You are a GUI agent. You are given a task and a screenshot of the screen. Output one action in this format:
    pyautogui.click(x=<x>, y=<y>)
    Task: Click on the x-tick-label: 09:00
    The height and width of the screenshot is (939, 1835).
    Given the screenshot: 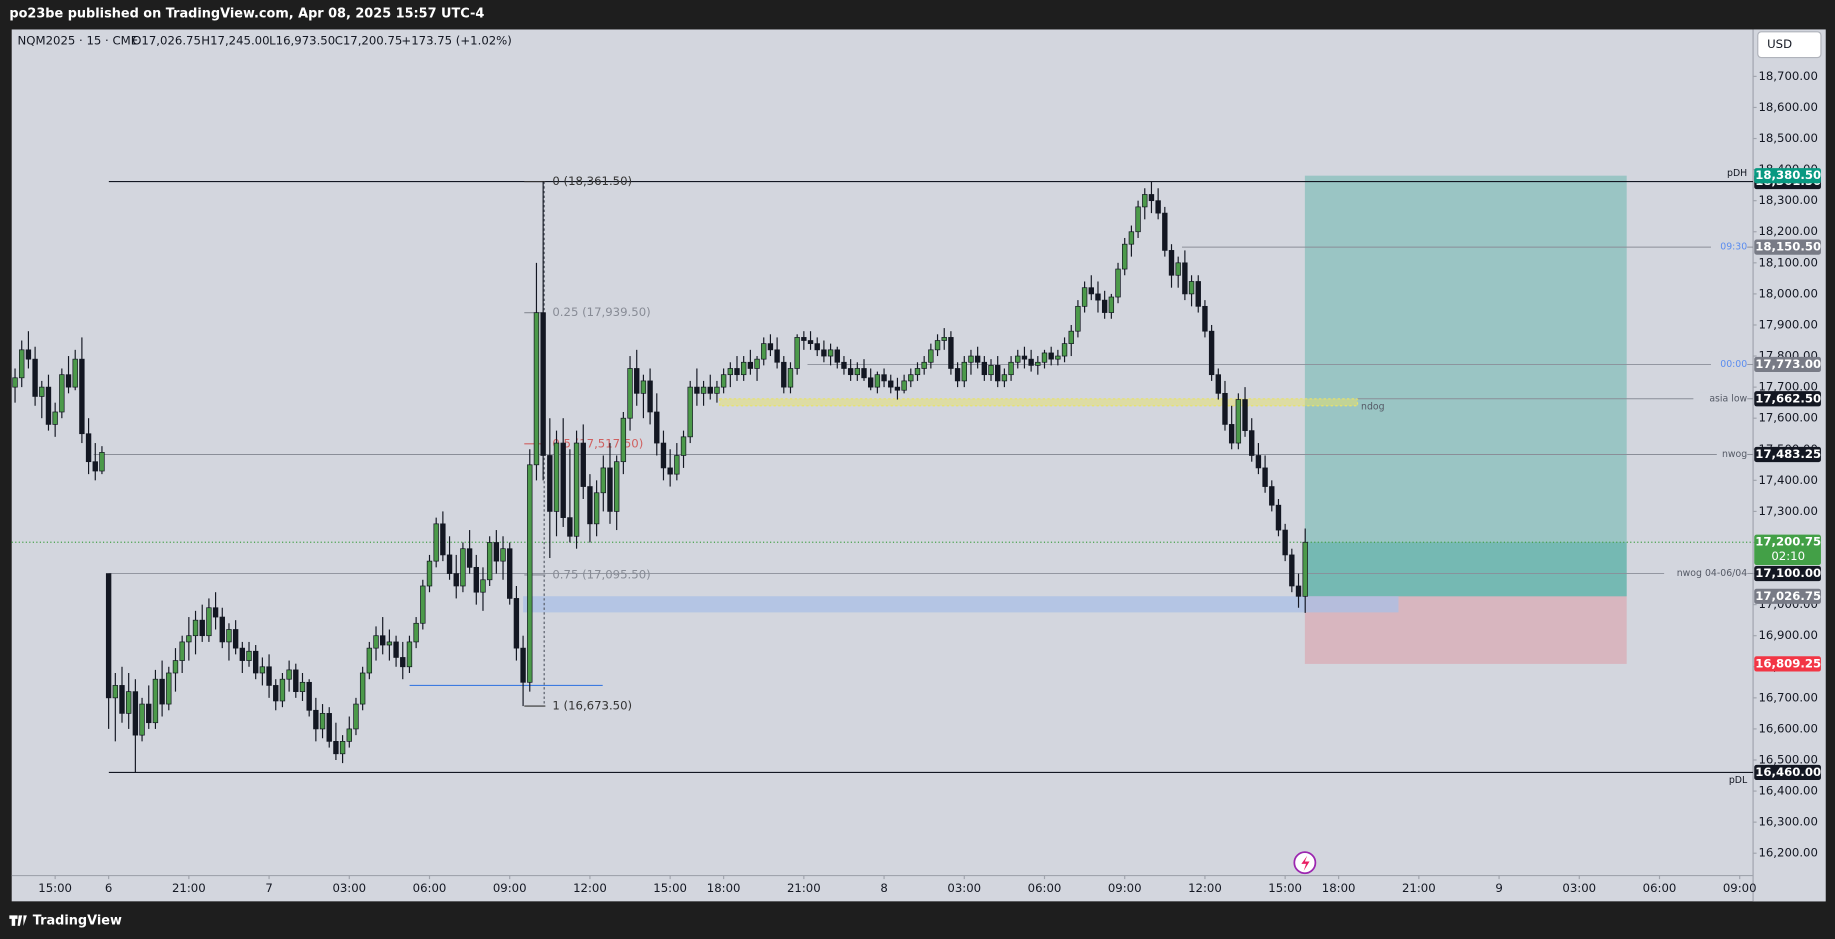 What is the action you would take?
    pyautogui.click(x=1740, y=888)
    